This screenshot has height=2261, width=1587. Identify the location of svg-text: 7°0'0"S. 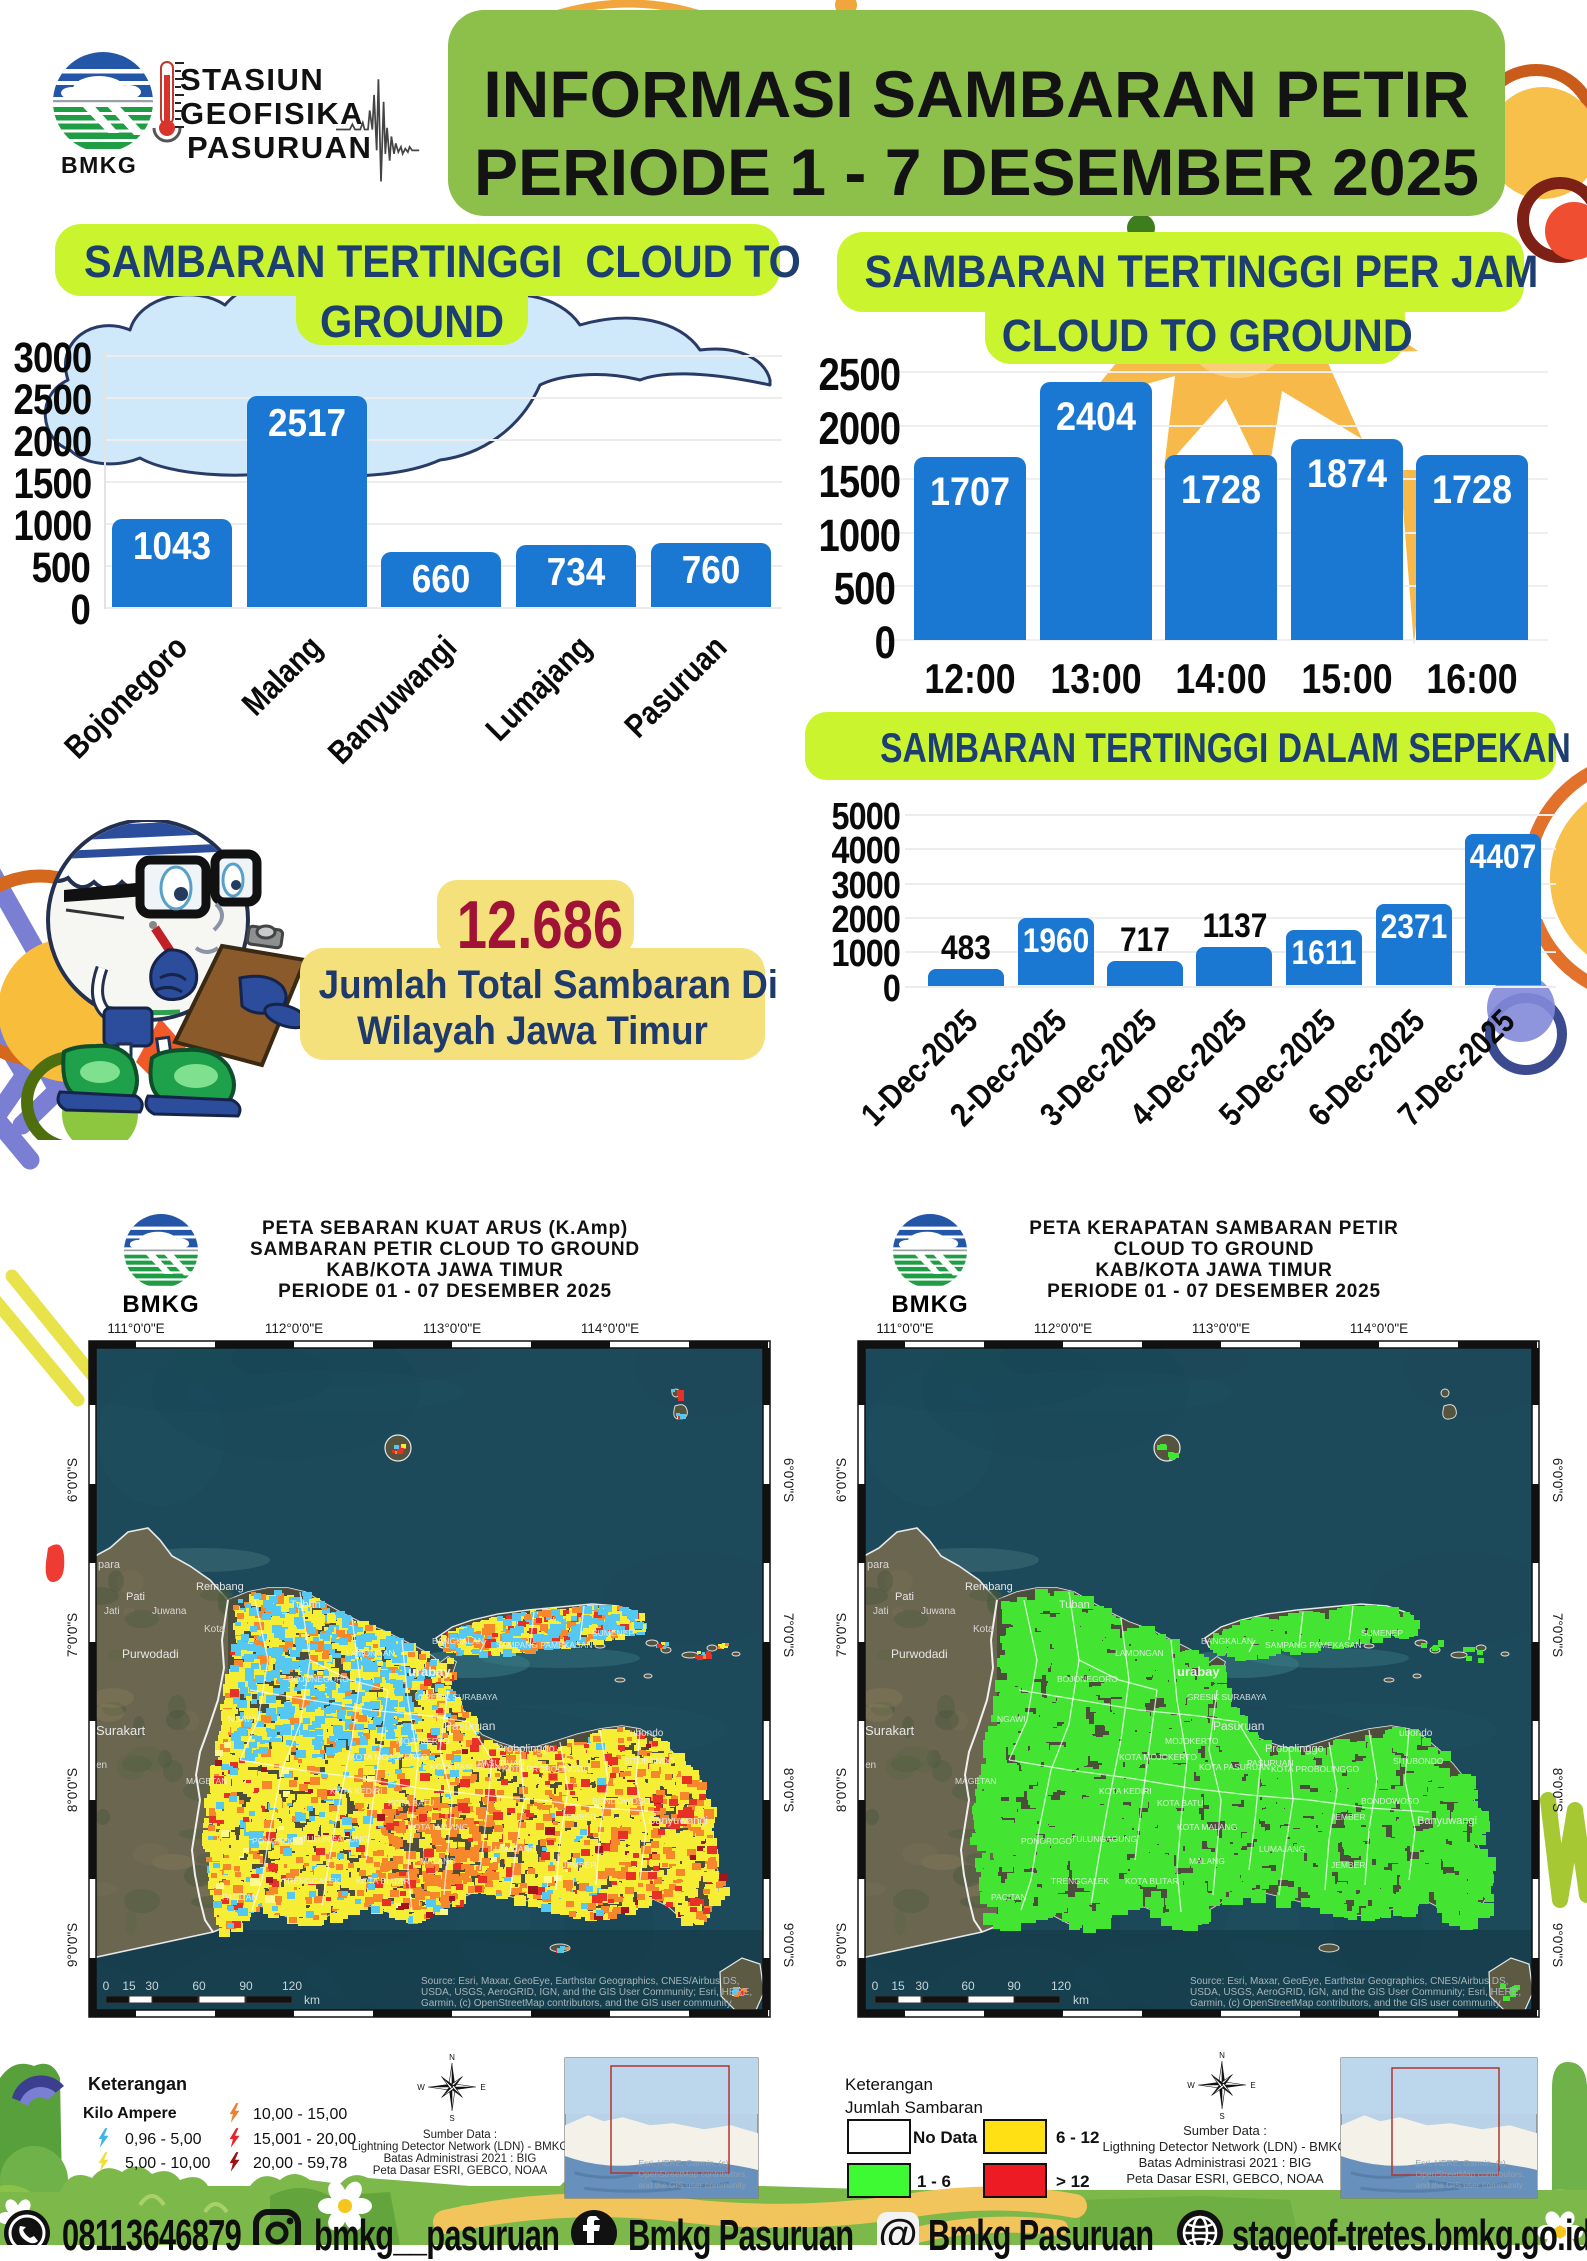
(1557, 1635).